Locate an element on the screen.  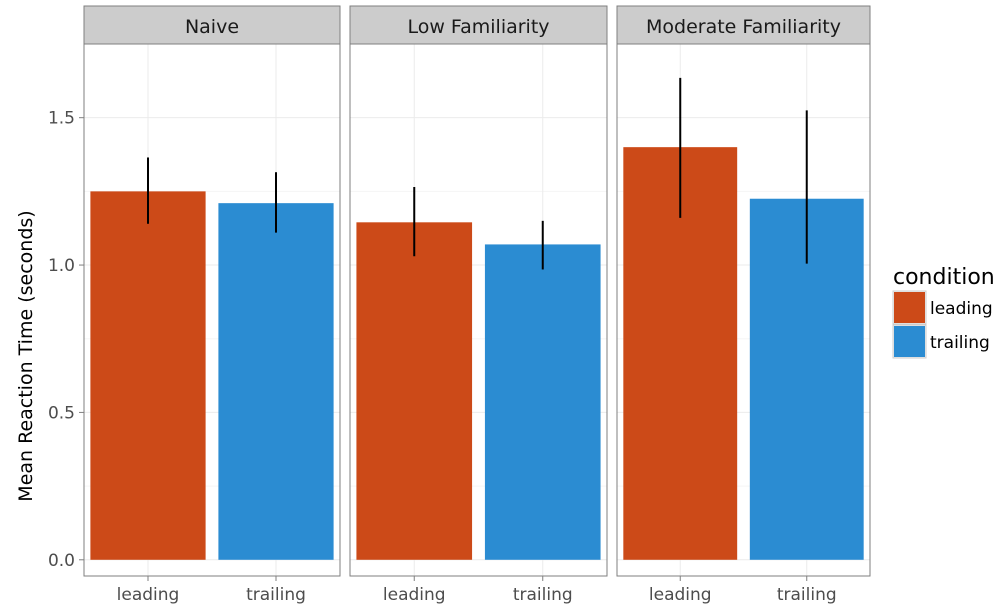
y-axis-title: Mean Reaction Time (seconds) is located at coordinates (26, 355).